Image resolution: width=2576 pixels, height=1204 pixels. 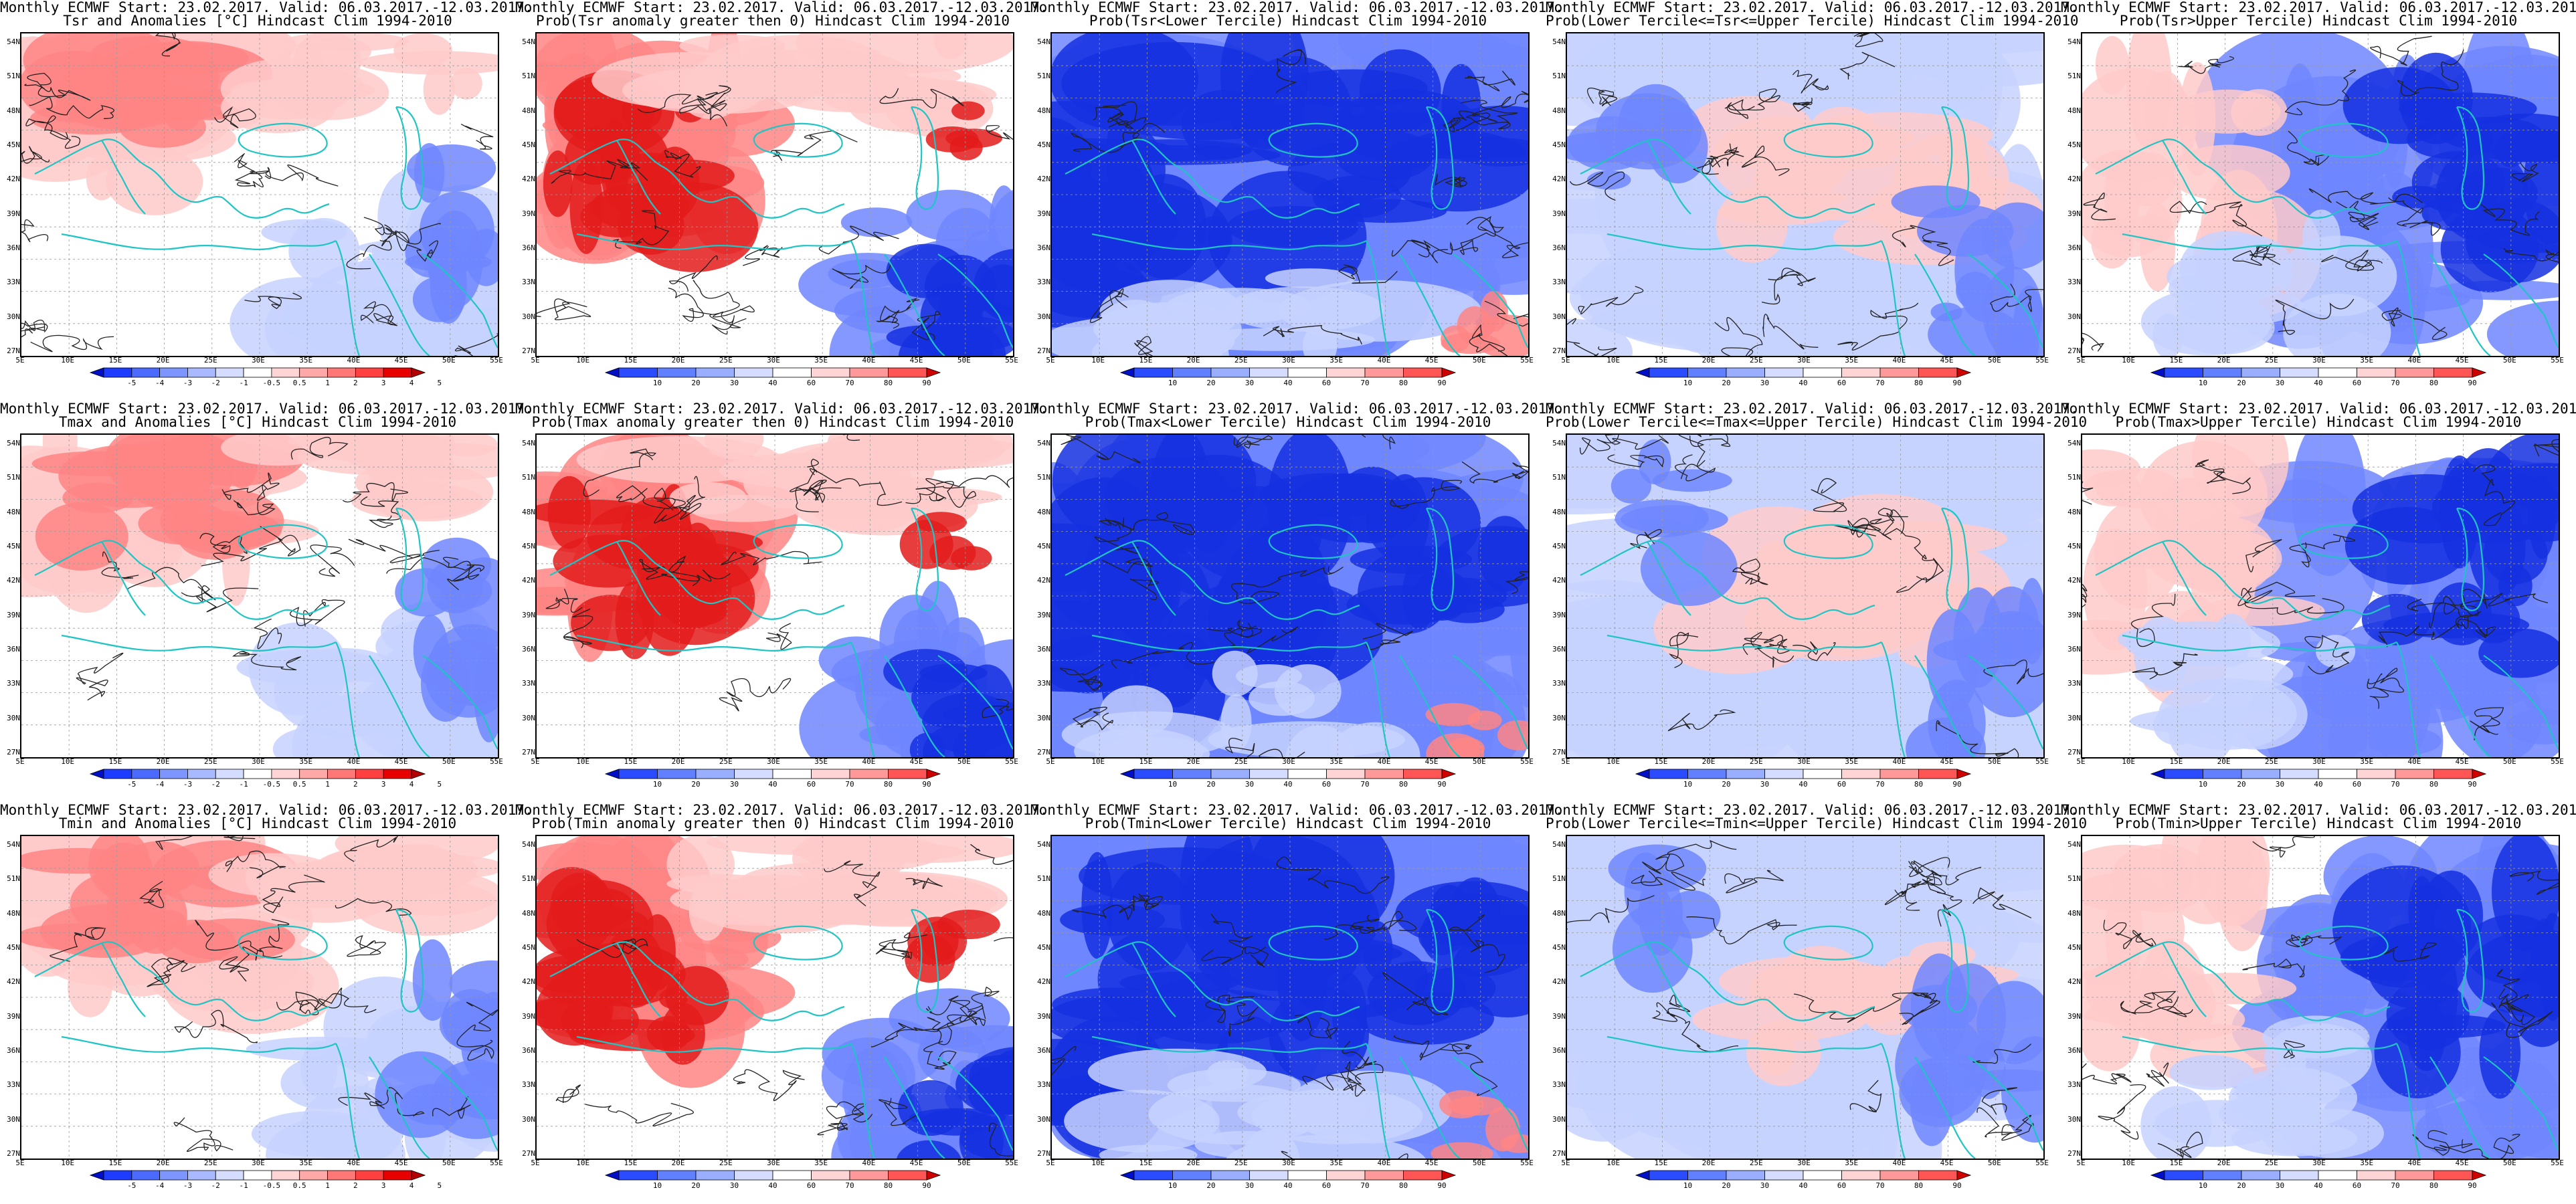 What do you see at coordinates (243, 1185) in the screenshot?
I see `colorbar-tick-label: -1` at bounding box center [243, 1185].